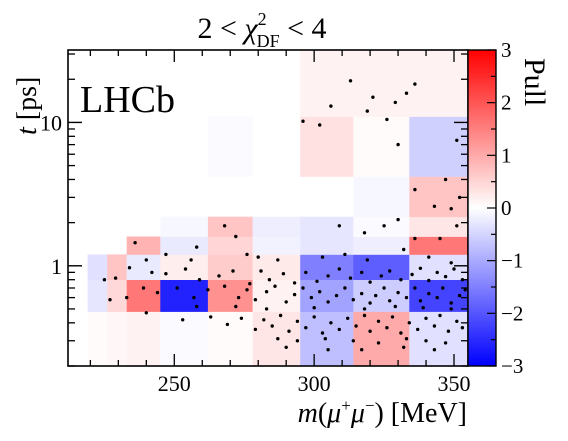 This screenshot has height=441, width=568. What do you see at coordinates (420, 413) in the screenshot?
I see `x-label-rest: ) [MeV]` at bounding box center [420, 413].